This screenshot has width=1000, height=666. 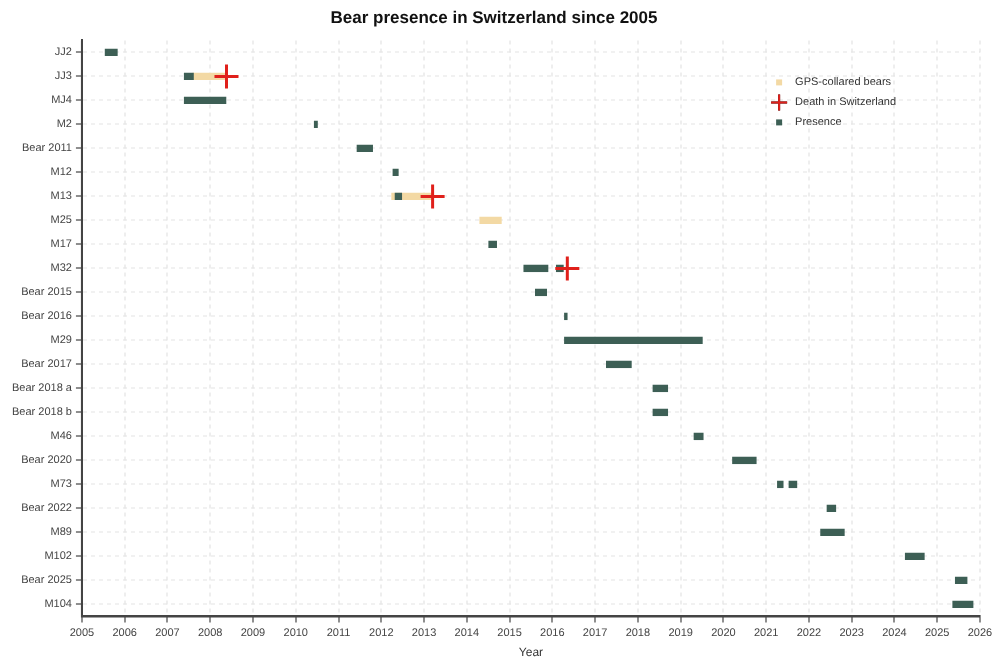 What do you see at coordinates (494, 16) in the screenshot?
I see `chart-title: Bear presence in Switzerland since 2005` at bounding box center [494, 16].